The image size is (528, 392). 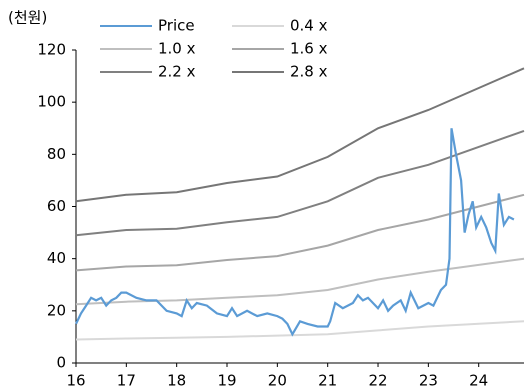 I want to click on y-tick-label: 40, so click(x=56, y=258).